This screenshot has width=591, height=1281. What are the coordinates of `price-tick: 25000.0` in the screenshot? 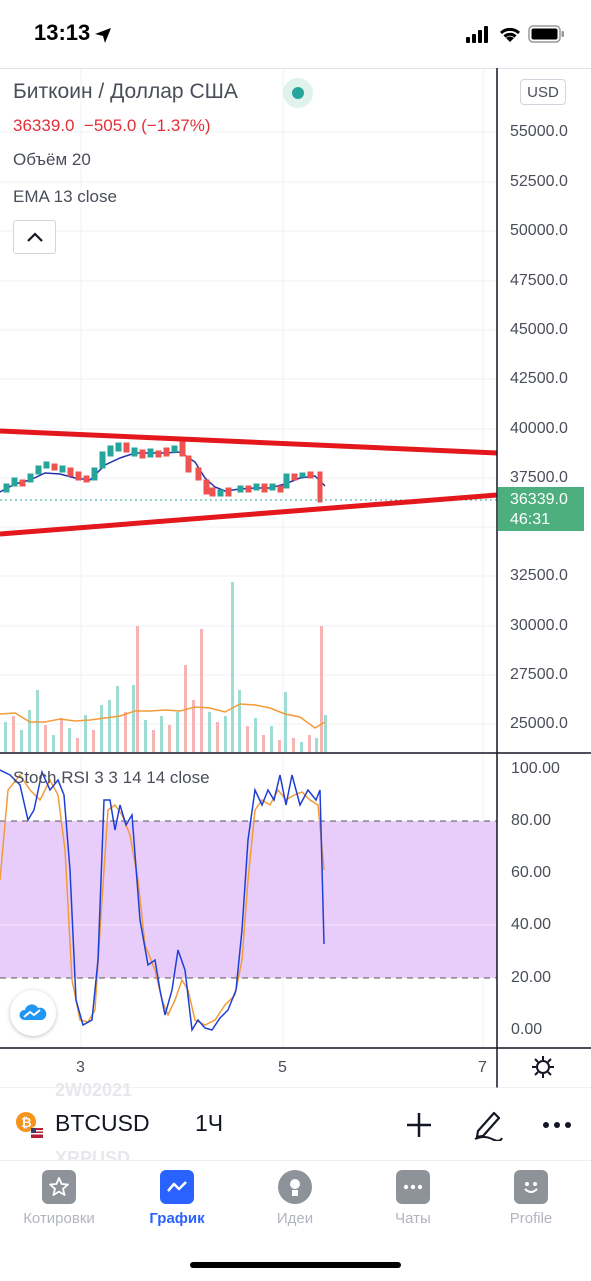 It's located at (539, 723).